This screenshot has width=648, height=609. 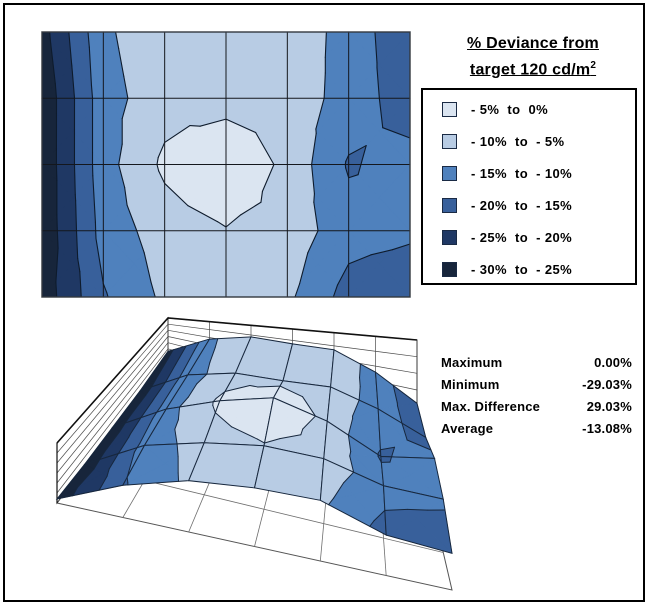 I want to click on legend-item: - 15% to - 10%, so click(x=529, y=173).